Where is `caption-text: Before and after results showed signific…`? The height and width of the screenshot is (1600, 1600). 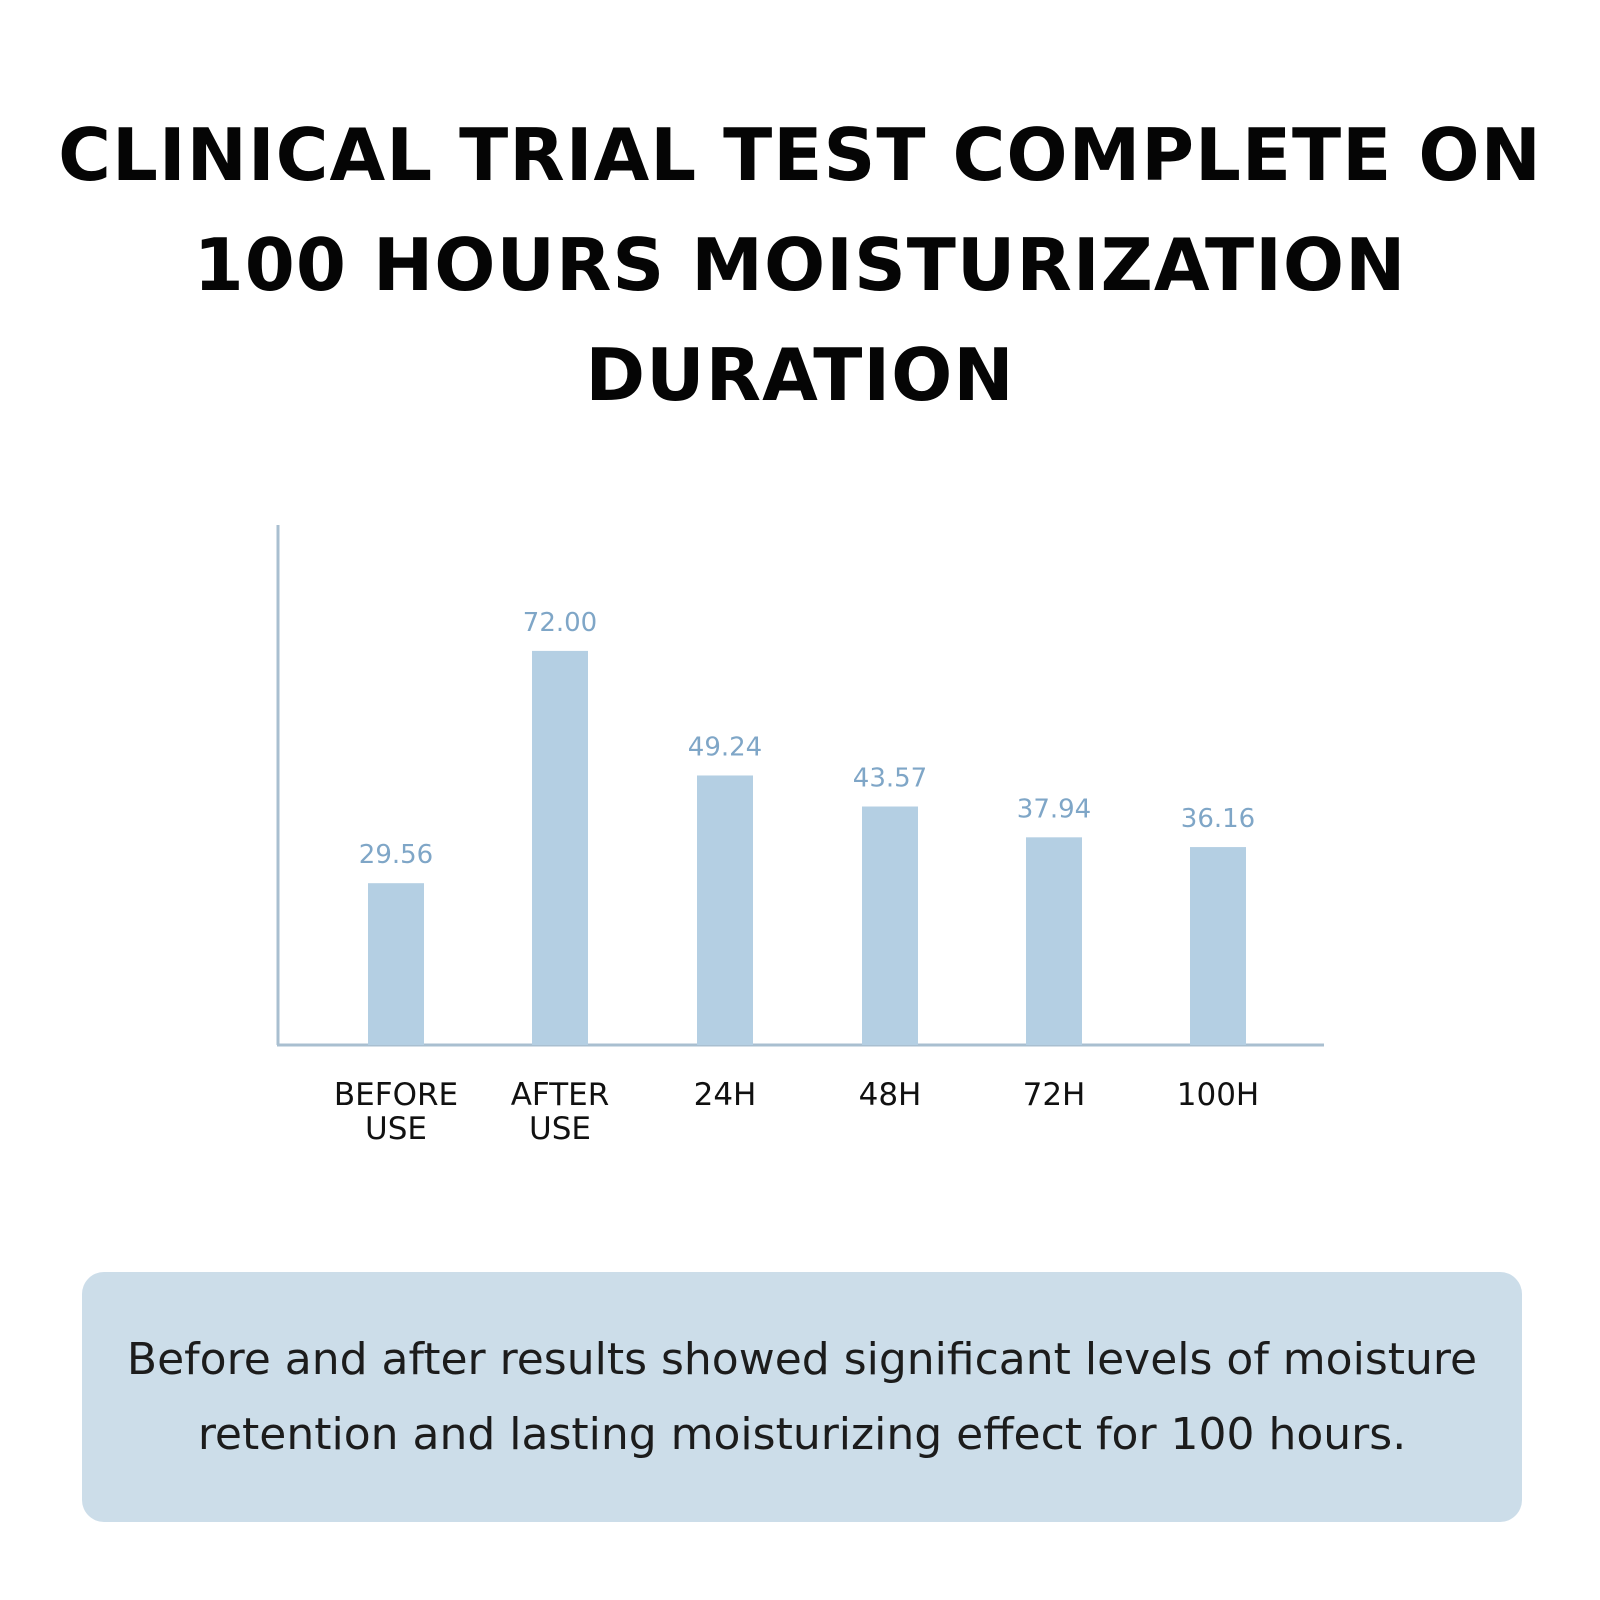
caption-text: Before and after results showed signific… is located at coordinates (802, 1397).